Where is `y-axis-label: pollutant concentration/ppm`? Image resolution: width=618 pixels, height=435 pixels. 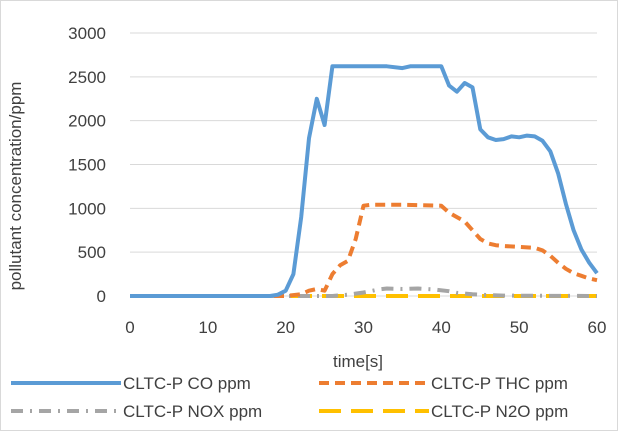 y-axis-label: pollutant concentration/ppm is located at coordinates (15, 186).